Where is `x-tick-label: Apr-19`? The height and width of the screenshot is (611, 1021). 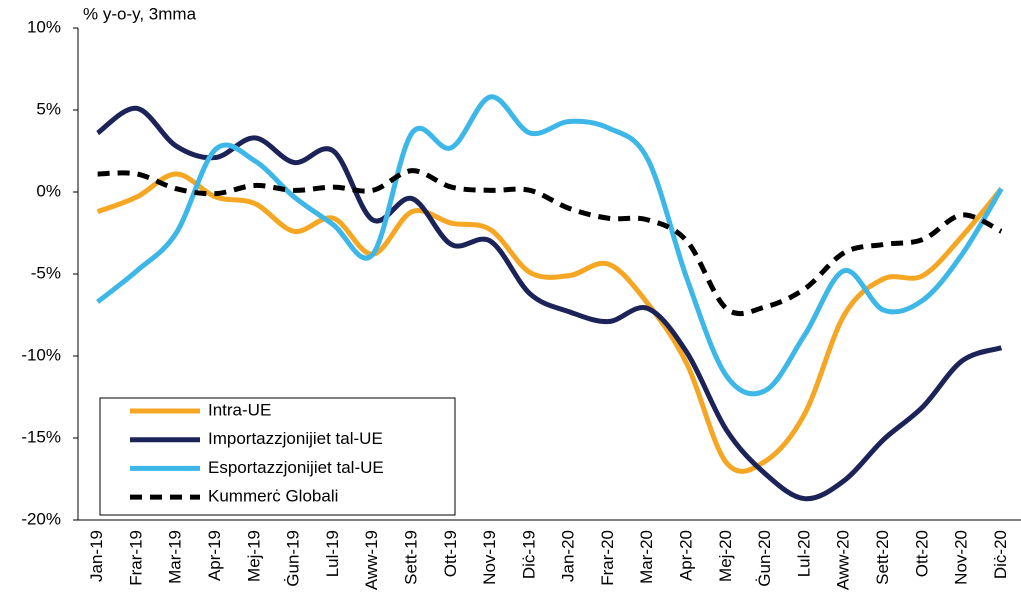
x-tick-label: Apr-19 is located at coordinates (214, 555).